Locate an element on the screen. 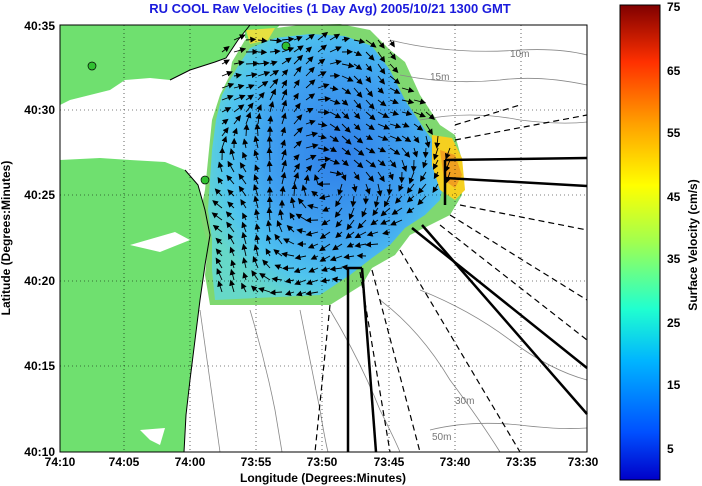 The image size is (702, 486). x-tick-label: 73:35 is located at coordinates (521, 462).